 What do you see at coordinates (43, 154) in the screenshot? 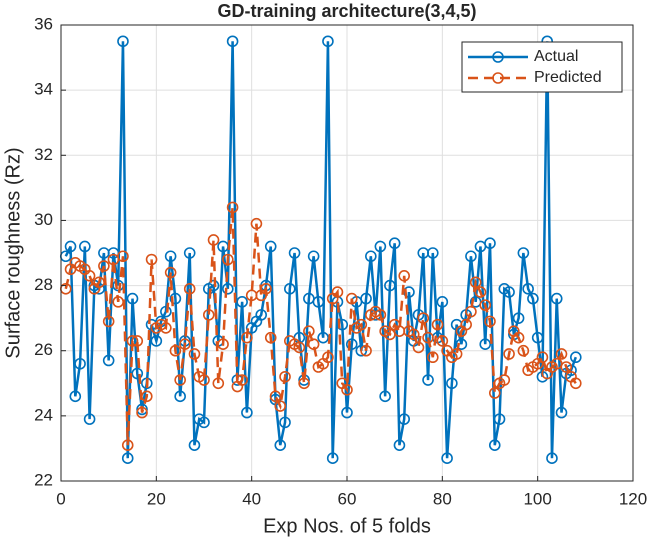
I see `y-tick-label: 32` at bounding box center [43, 154].